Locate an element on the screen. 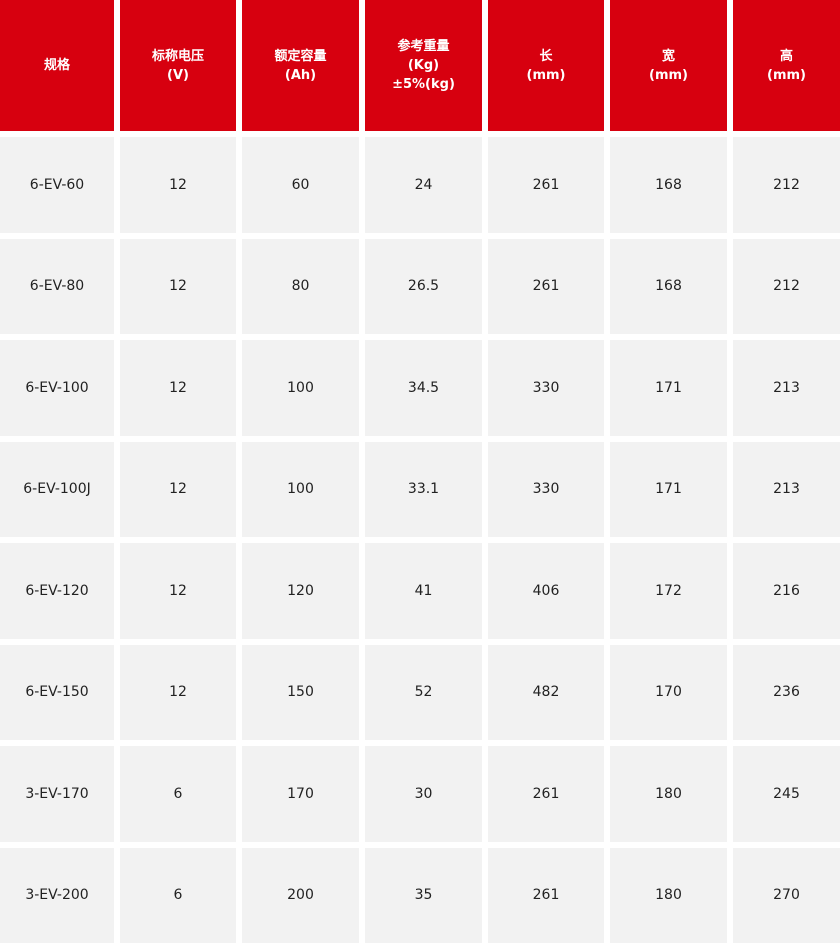  header-width: 宽 (mm) is located at coordinates (668, 65).